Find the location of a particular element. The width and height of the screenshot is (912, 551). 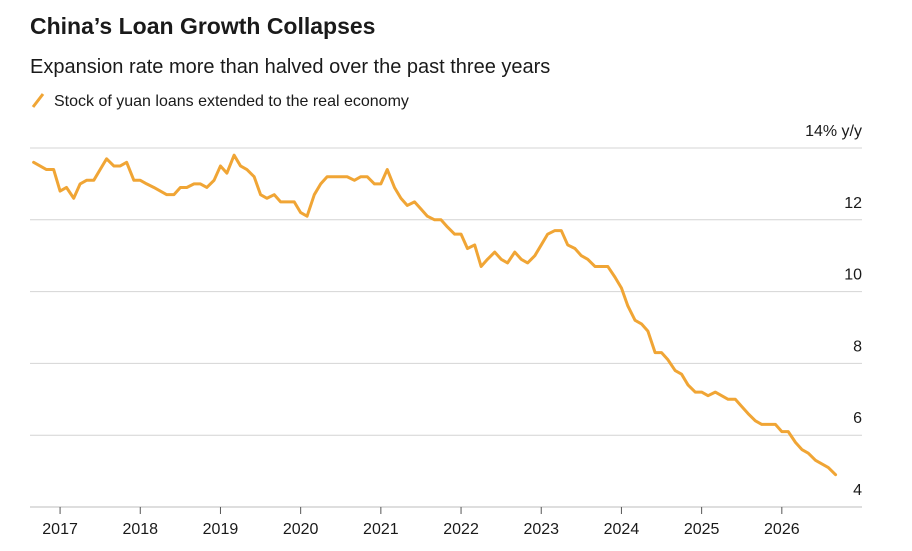

x-tick-label: 2023 is located at coordinates (541, 529).